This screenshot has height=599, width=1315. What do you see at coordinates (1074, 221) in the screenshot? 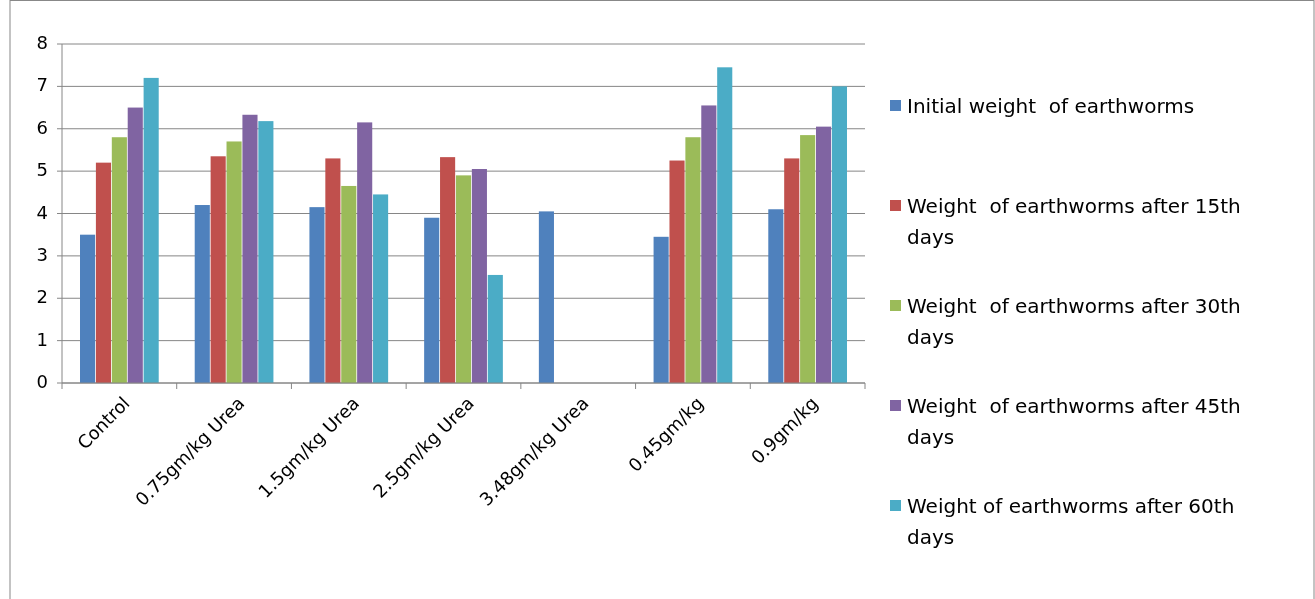
I see `legend-label: Weight of earthworms after 15th days` at bounding box center [1074, 221].